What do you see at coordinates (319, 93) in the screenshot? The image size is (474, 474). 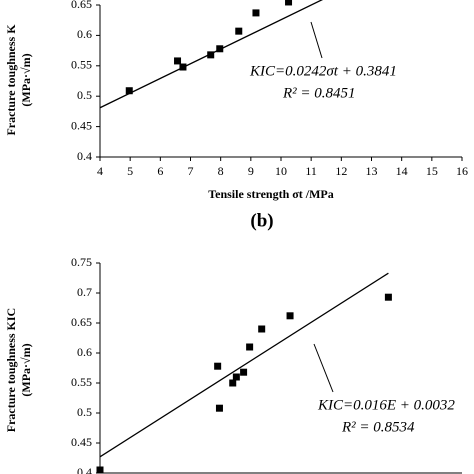 I see `annotation: R² = 0.8451` at bounding box center [319, 93].